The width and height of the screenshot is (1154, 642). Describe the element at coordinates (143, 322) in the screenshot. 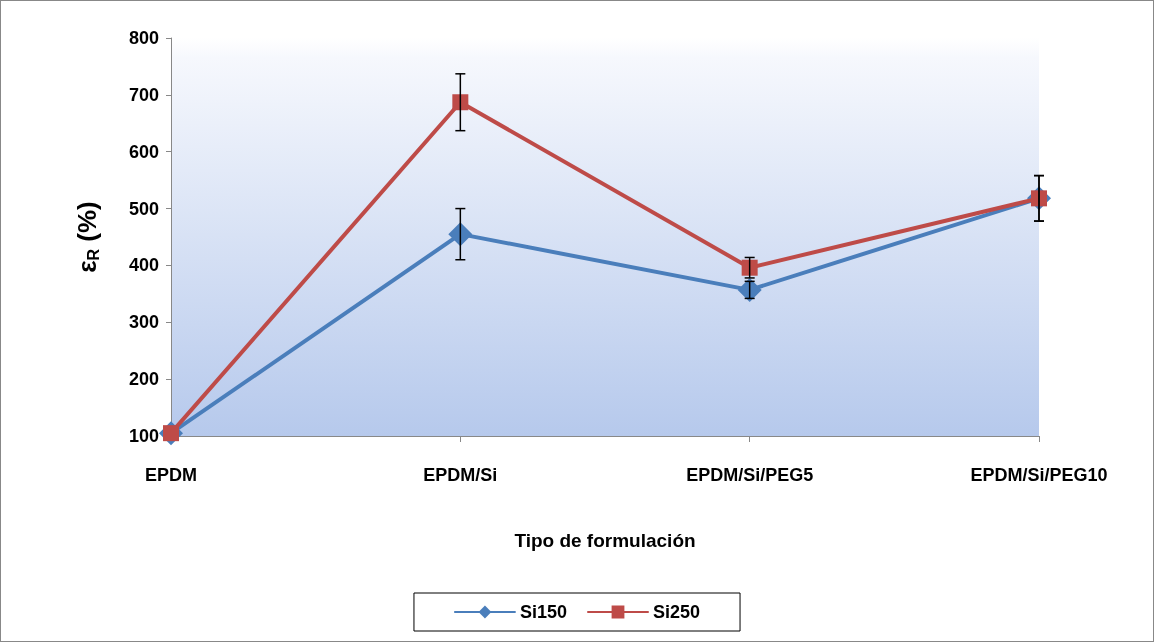

I see `y-tick-label: 300` at that location.